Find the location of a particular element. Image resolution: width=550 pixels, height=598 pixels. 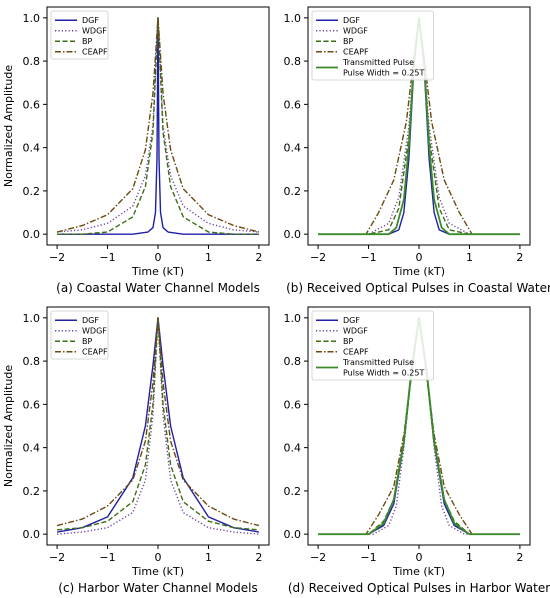

panel-caption: (c) Harbor Water Channel Models is located at coordinates (157, 588).